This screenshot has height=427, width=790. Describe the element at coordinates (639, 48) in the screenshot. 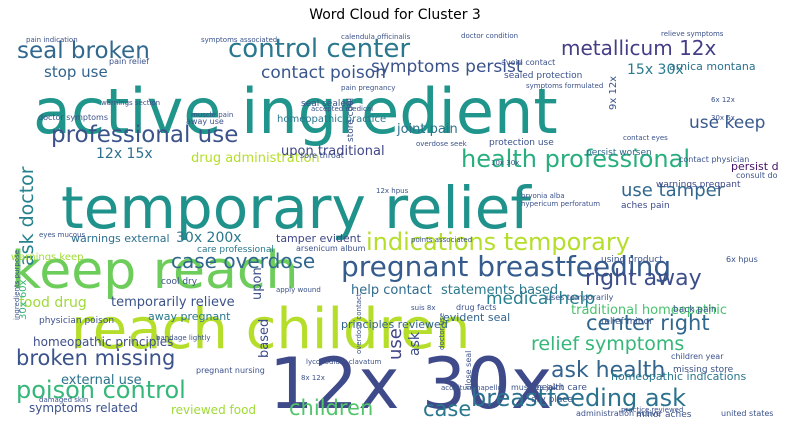

I see `cloud-word: metallicum 12x` at that location.